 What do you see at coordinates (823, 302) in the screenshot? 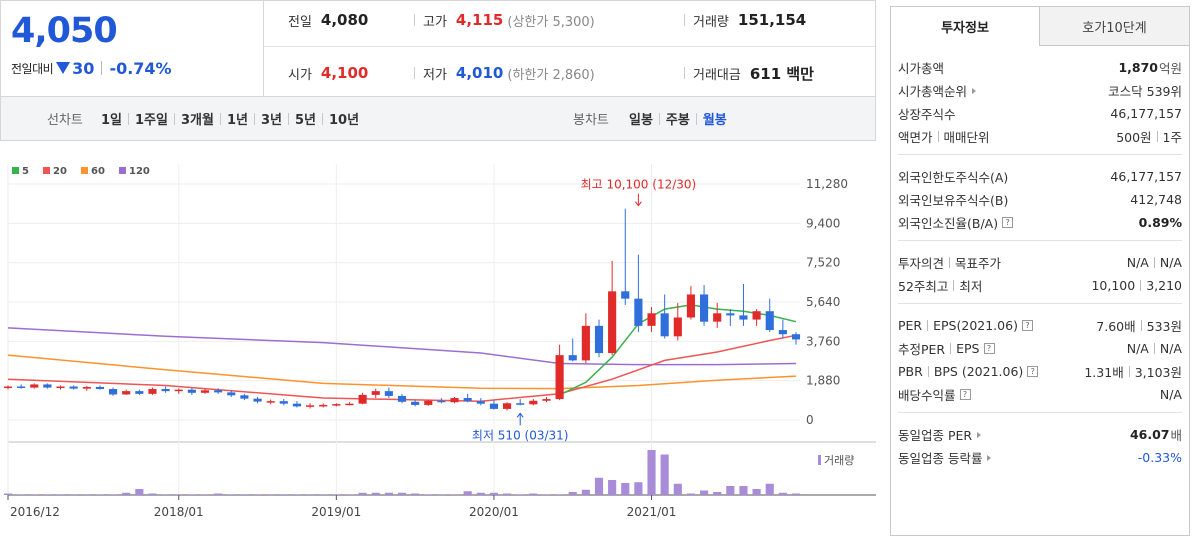
I see `y-tick-label: 5,640` at bounding box center [823, 302].